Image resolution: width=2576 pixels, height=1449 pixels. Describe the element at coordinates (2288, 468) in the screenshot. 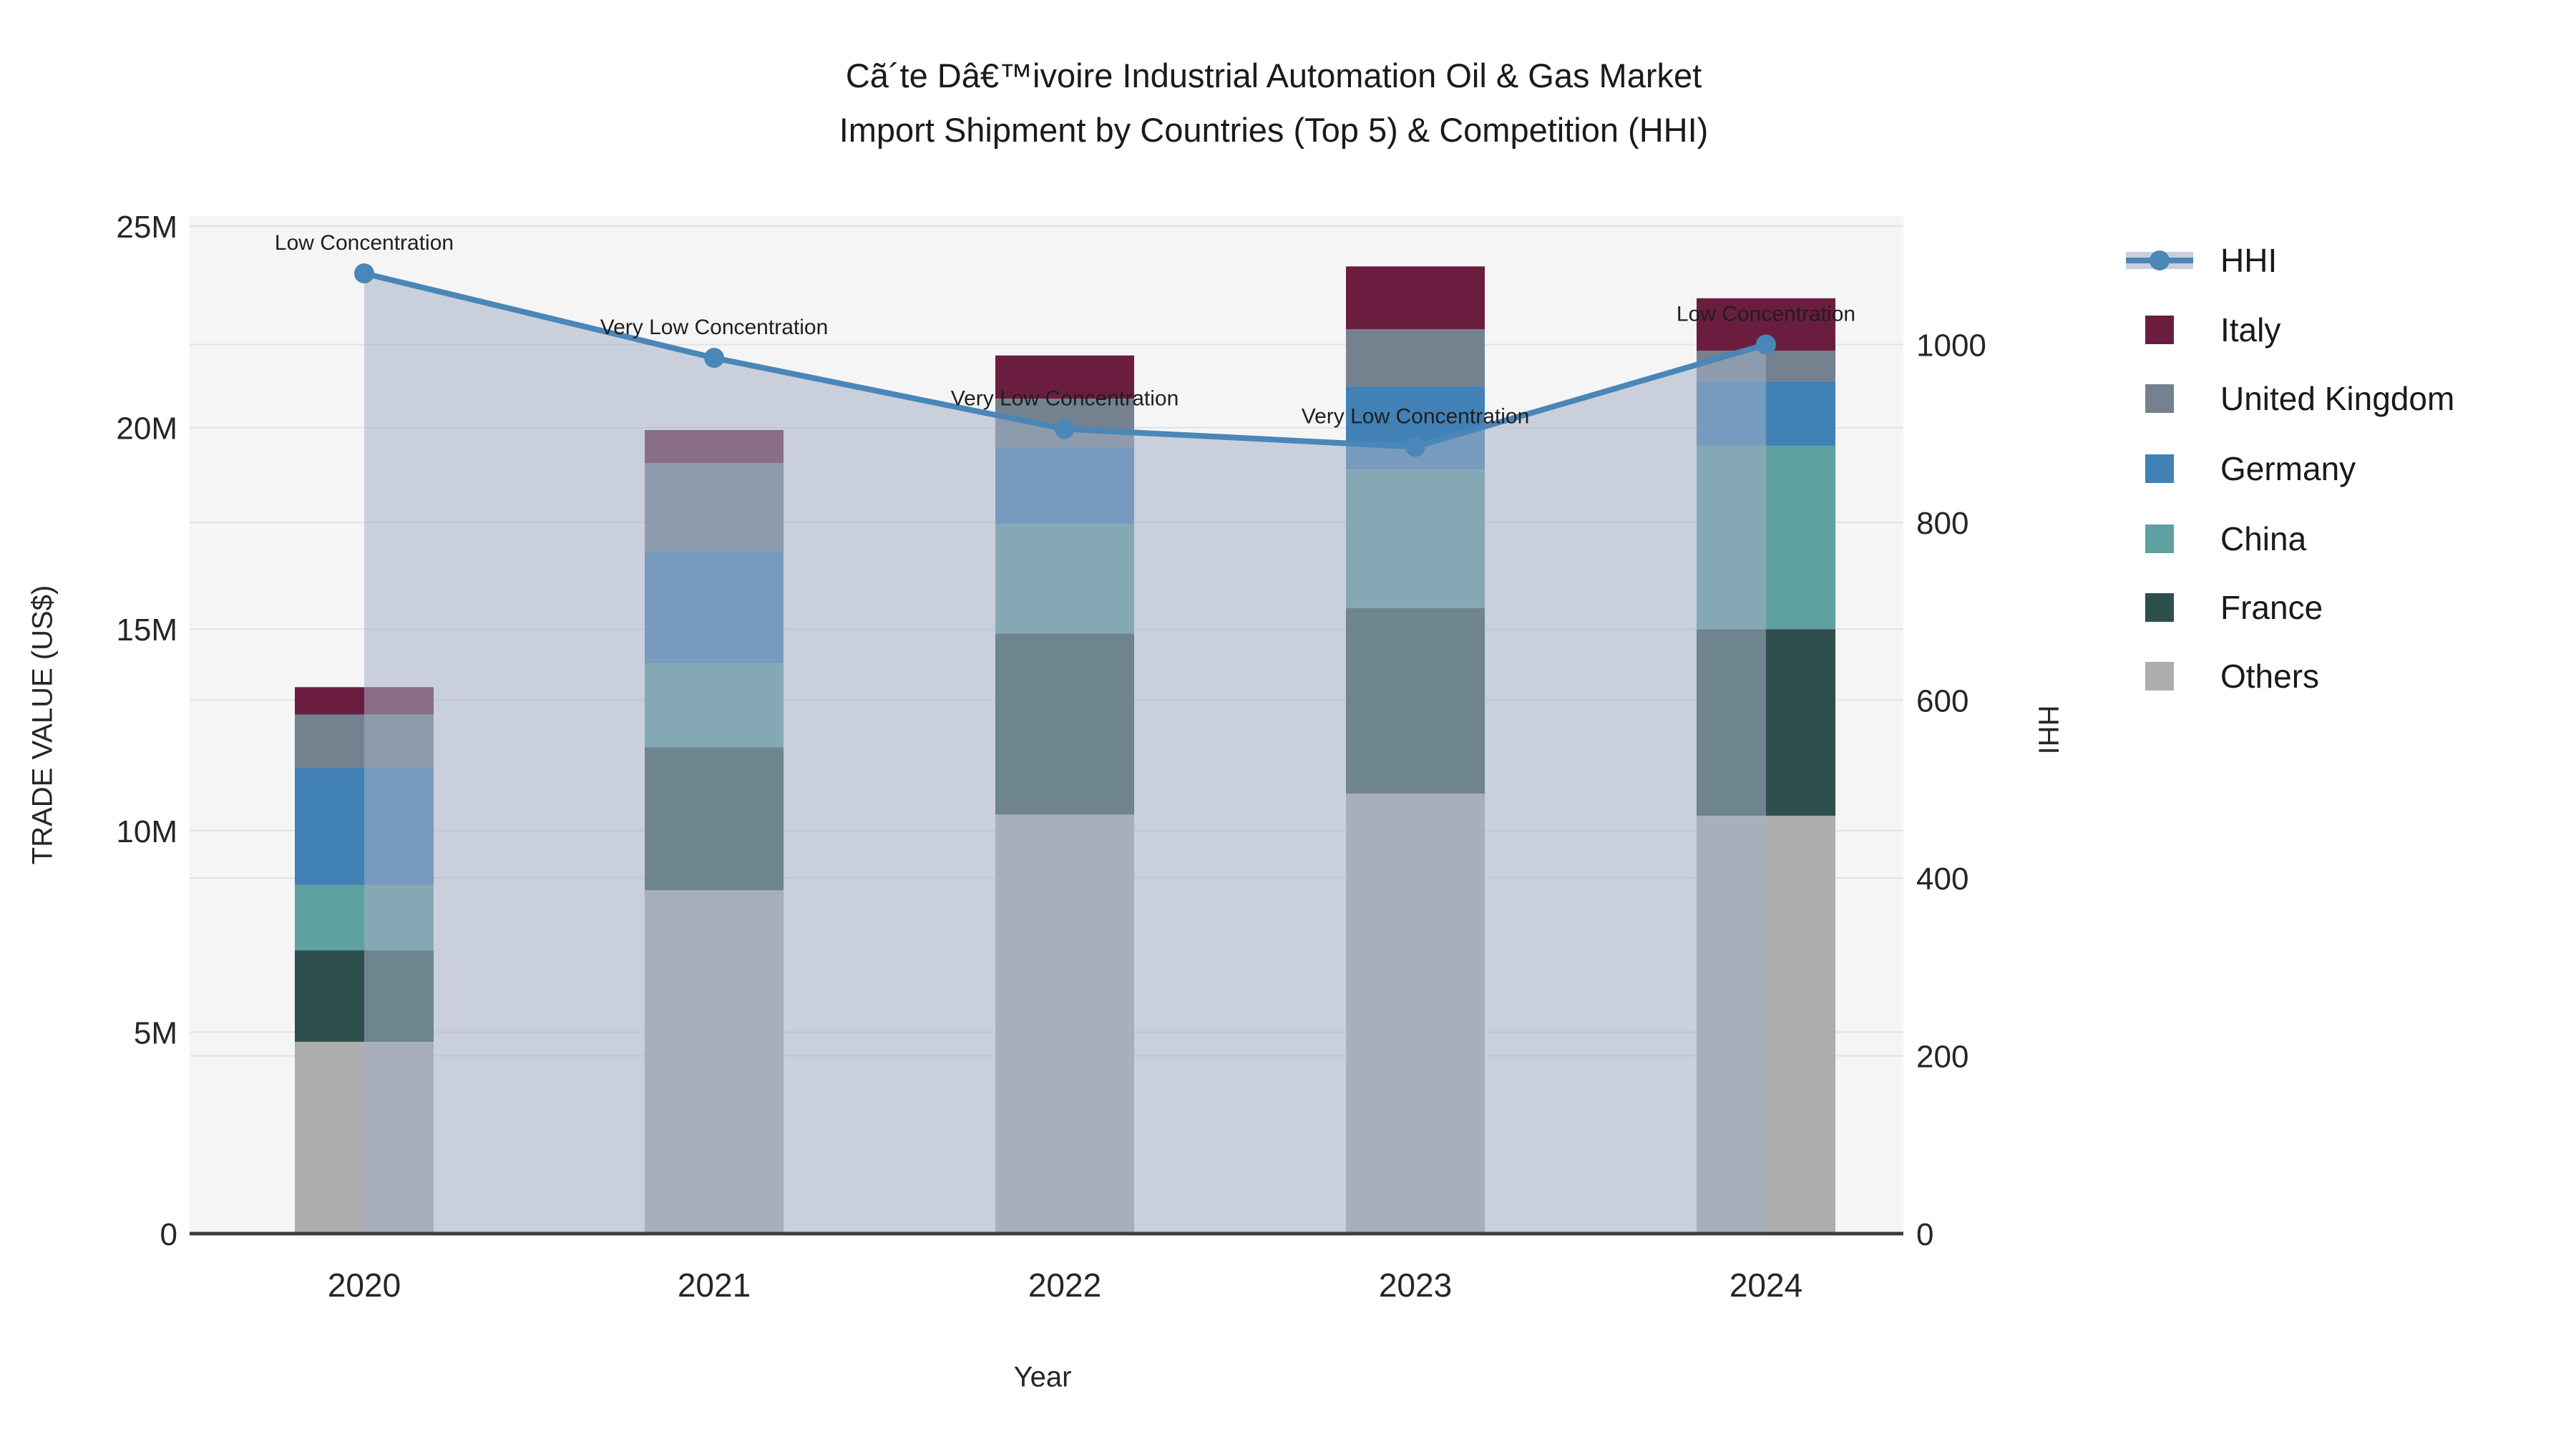

I see `legend-label: Germany` at that location.